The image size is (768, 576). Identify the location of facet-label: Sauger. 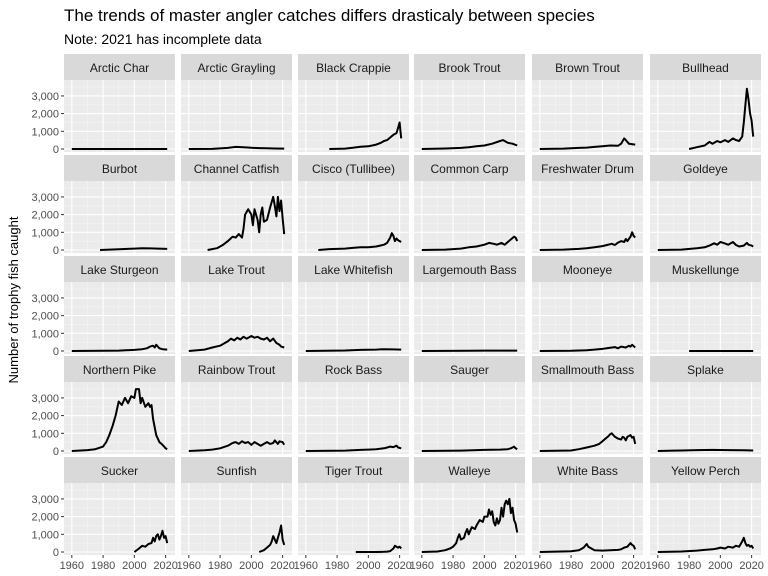
(469, 370).